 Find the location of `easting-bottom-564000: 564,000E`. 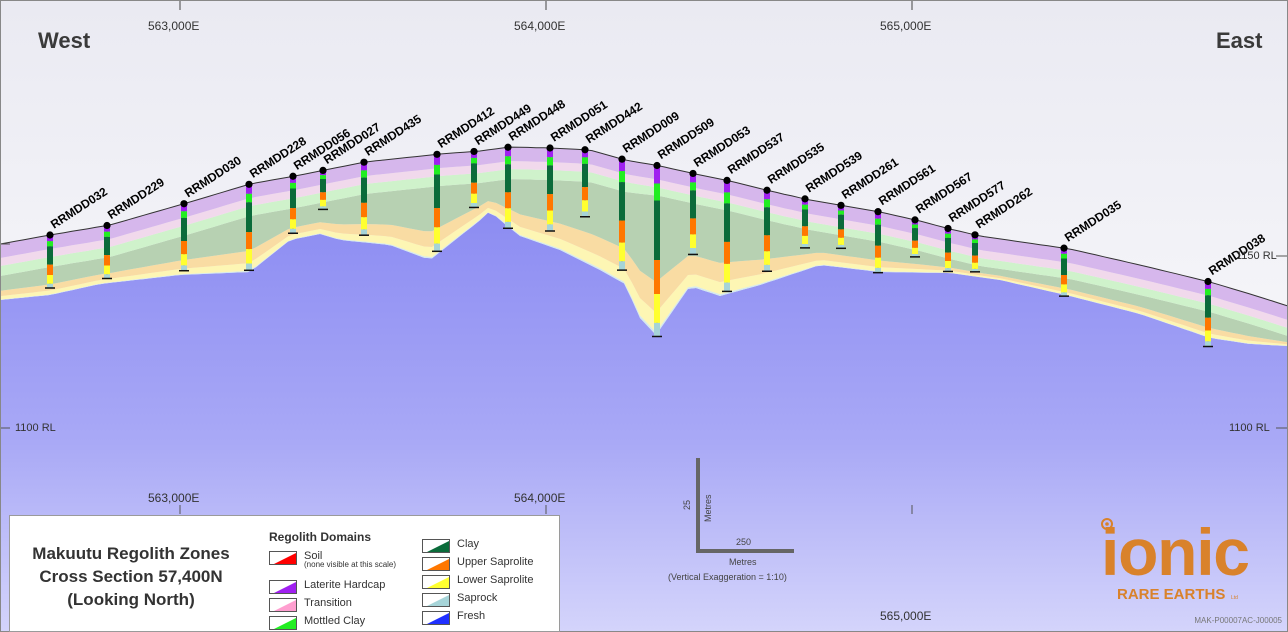

easting-bottom-564000: 564,000E is located at coordinates (540, 498).